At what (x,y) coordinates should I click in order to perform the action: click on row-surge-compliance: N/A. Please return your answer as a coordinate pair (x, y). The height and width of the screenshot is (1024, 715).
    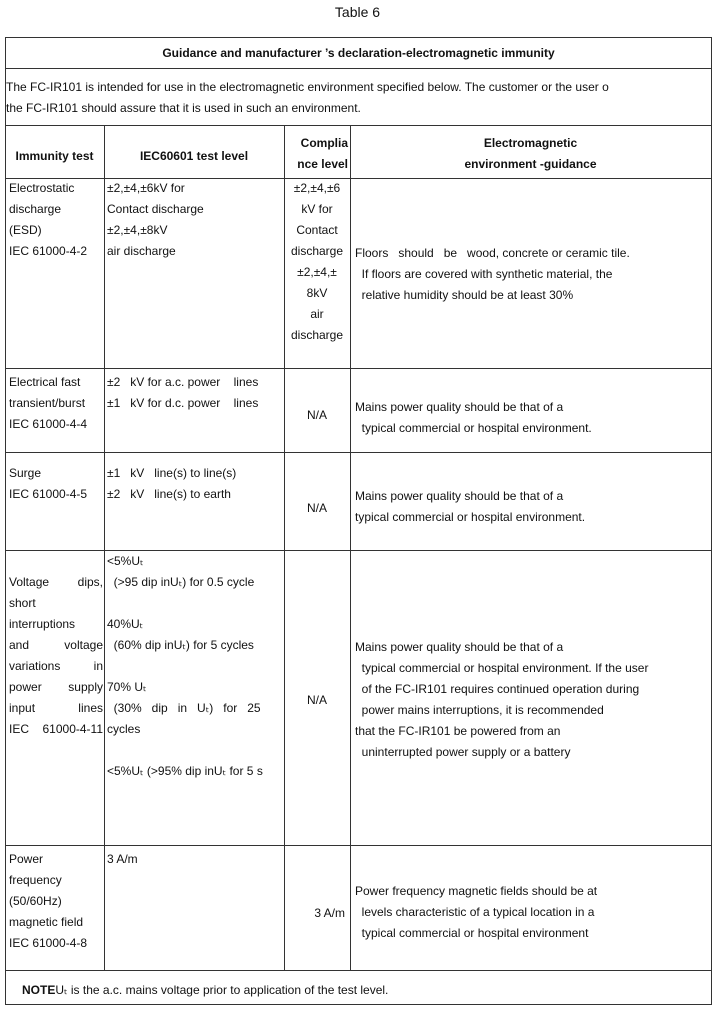
    Looking at the image, I should click on (317, 508).